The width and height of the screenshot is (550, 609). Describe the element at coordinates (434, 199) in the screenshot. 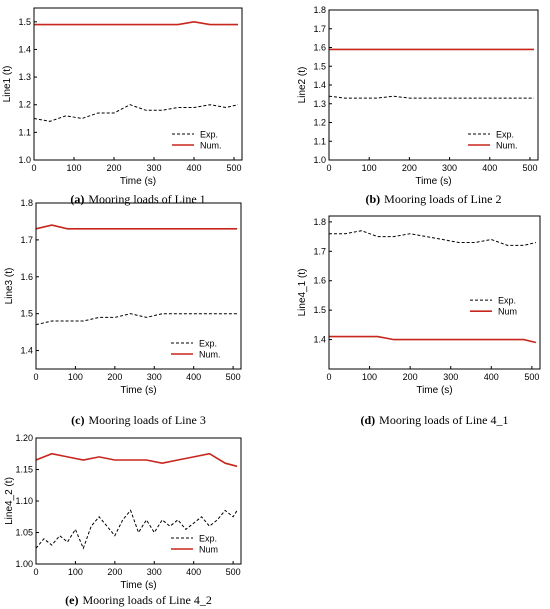

I see `figure-caption: (b) Mooring loads of Line 2` at that location.